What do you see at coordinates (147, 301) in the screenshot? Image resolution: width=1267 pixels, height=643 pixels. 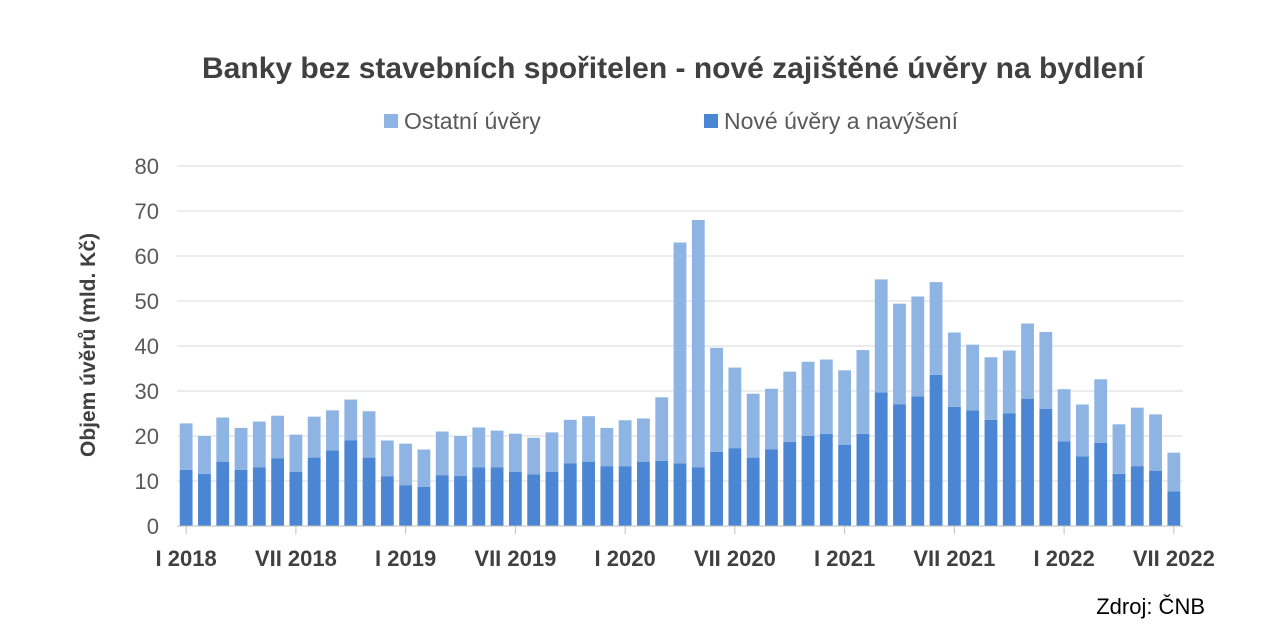 I see `y-tick-label: 50` at bounding box center [147, 301].